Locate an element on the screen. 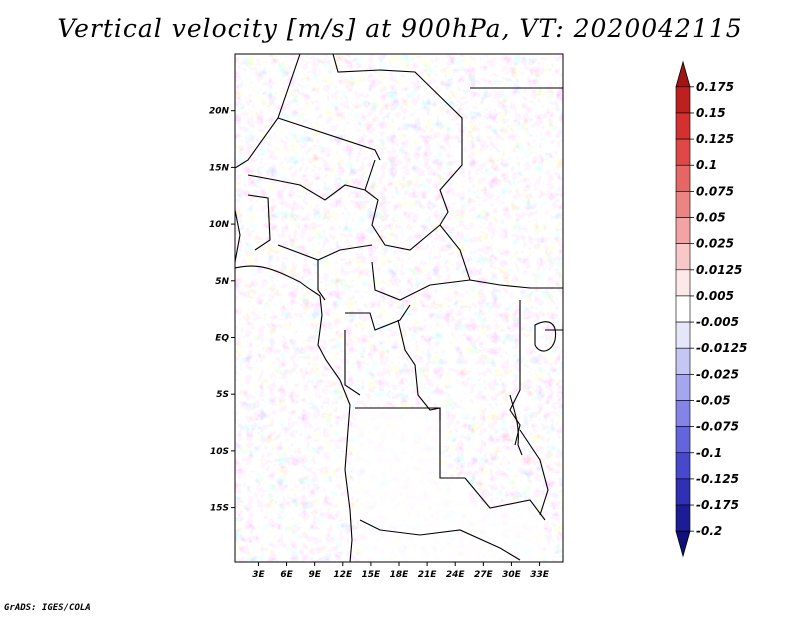 The height and width of the screenshot is (618, 800). lon-tick-label: 6E is located at coordinates (286, 575).